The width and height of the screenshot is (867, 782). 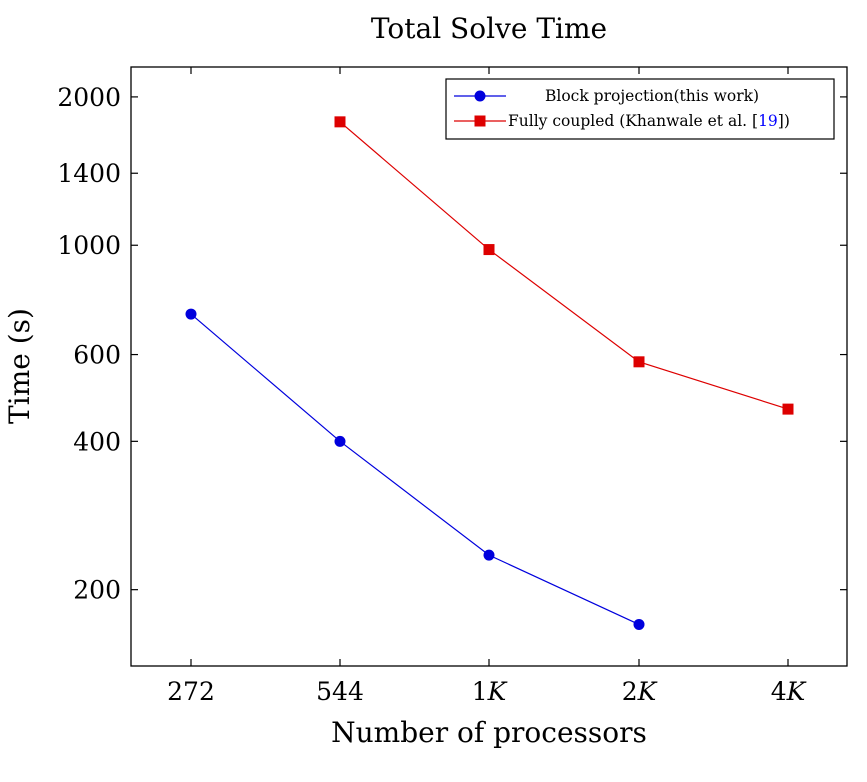 I want to click on legend-marker-block-projection, so click(x=480, y=96).